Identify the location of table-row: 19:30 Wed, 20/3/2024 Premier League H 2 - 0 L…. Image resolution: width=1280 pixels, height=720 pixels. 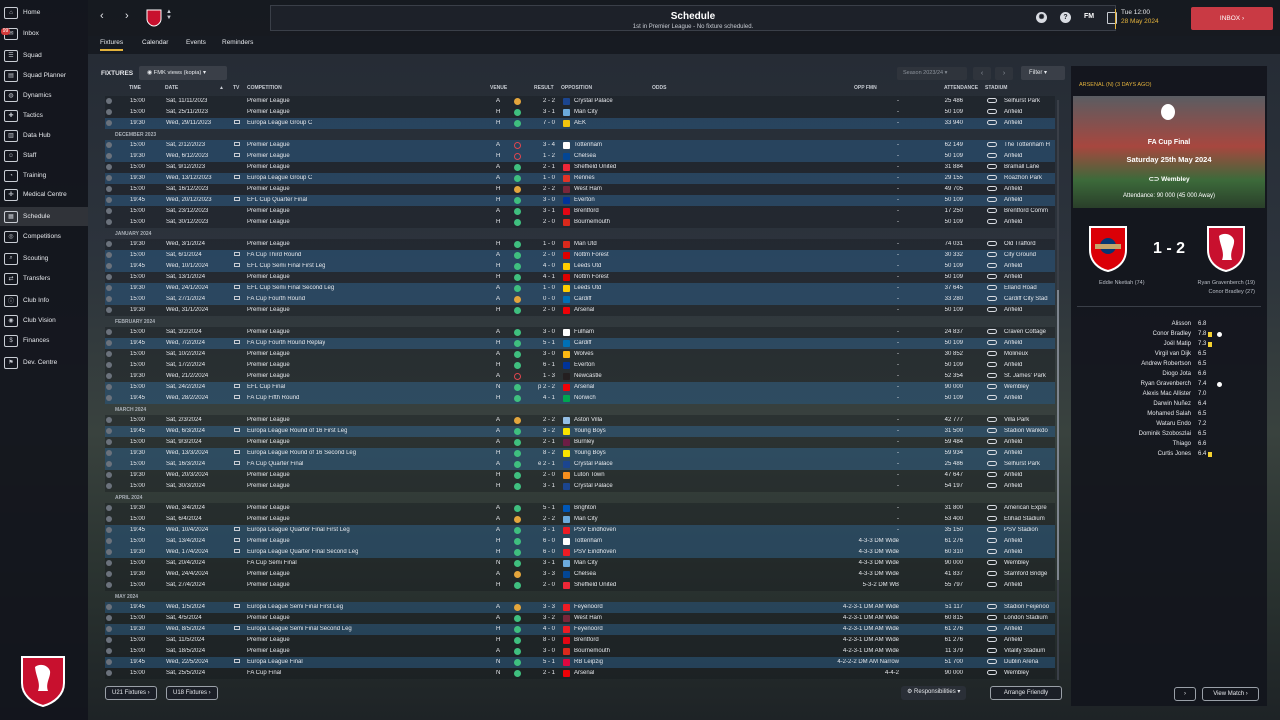
(580, 475).